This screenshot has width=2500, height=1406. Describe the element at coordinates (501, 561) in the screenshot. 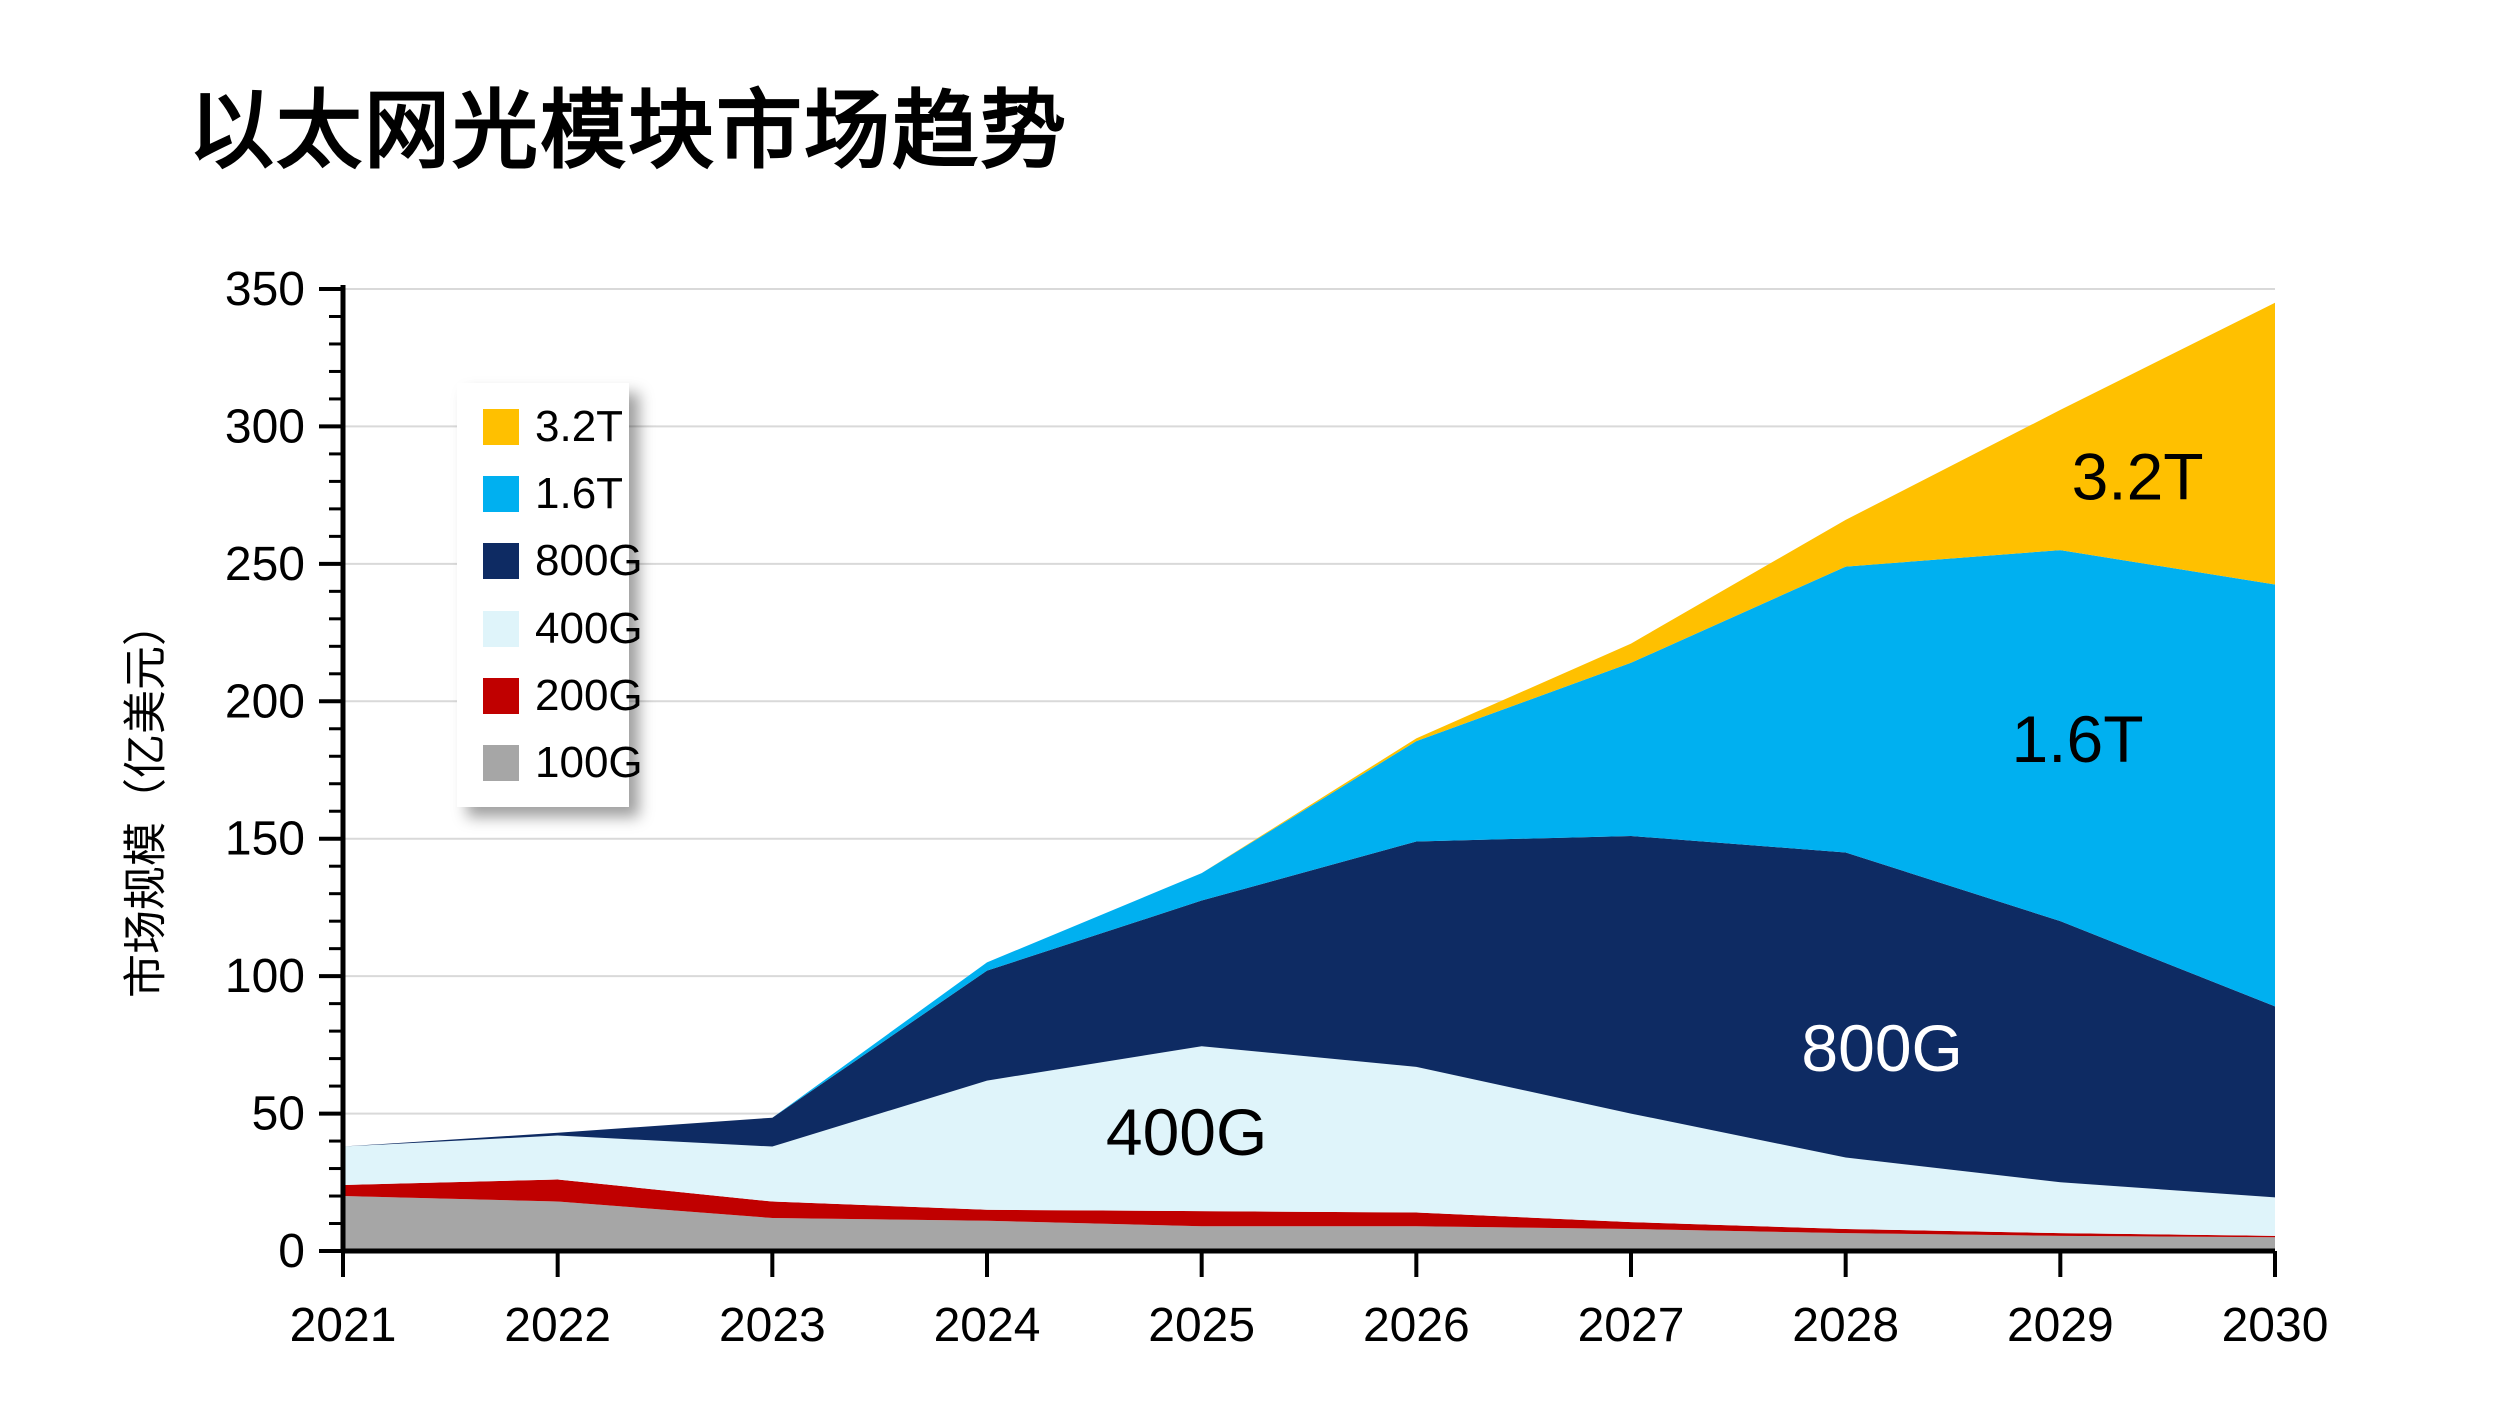

I see `legend-swatch-800G` at that location.